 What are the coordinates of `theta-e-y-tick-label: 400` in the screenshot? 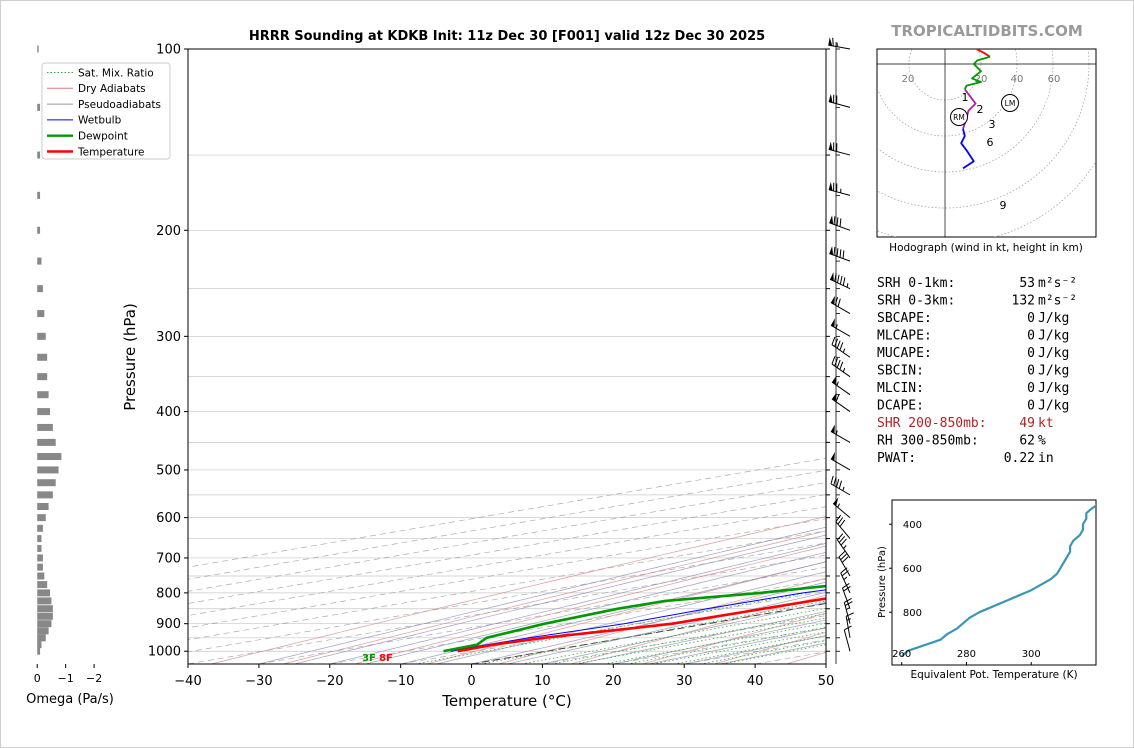 It's located at (912, 525).